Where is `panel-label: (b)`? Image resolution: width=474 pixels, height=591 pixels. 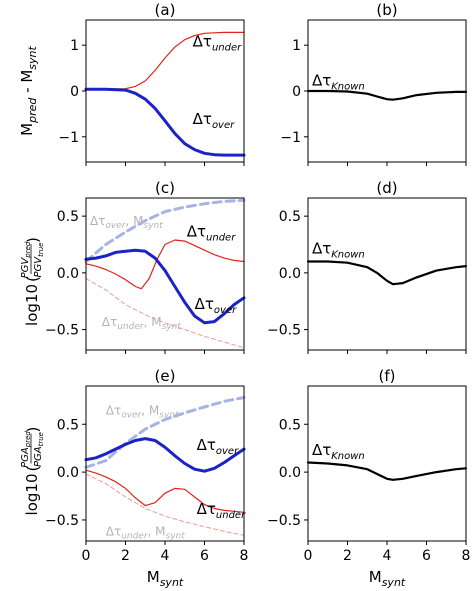 panel-label: (b) is located at coordinates (386, 10).